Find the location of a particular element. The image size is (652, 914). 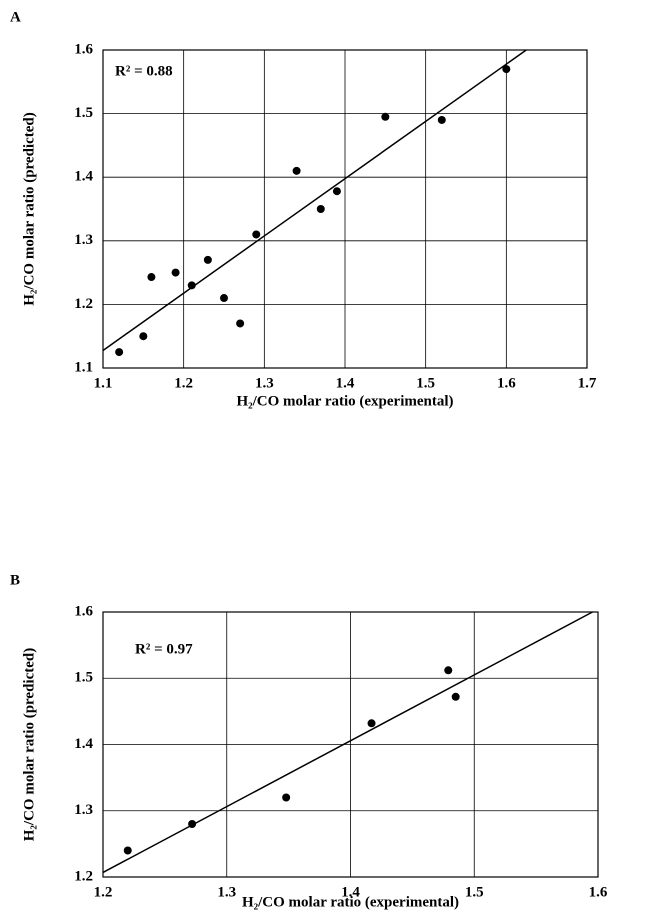

panel-label: A is located at coordinates (15, 17).